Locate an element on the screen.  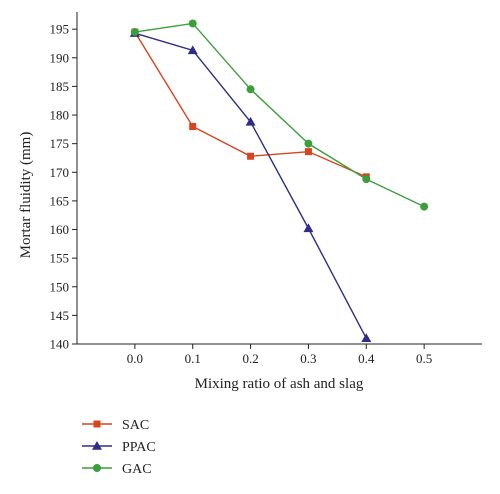
legend-marker-gac is located at coordinates (97, 468).